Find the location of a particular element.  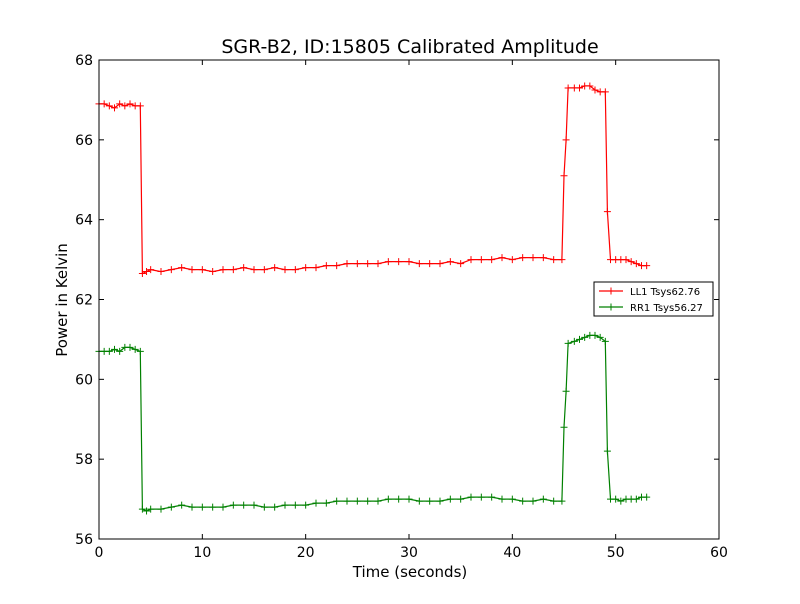

legend-label: LL1 Tsys62.76 is located at coordinates (665, 292).